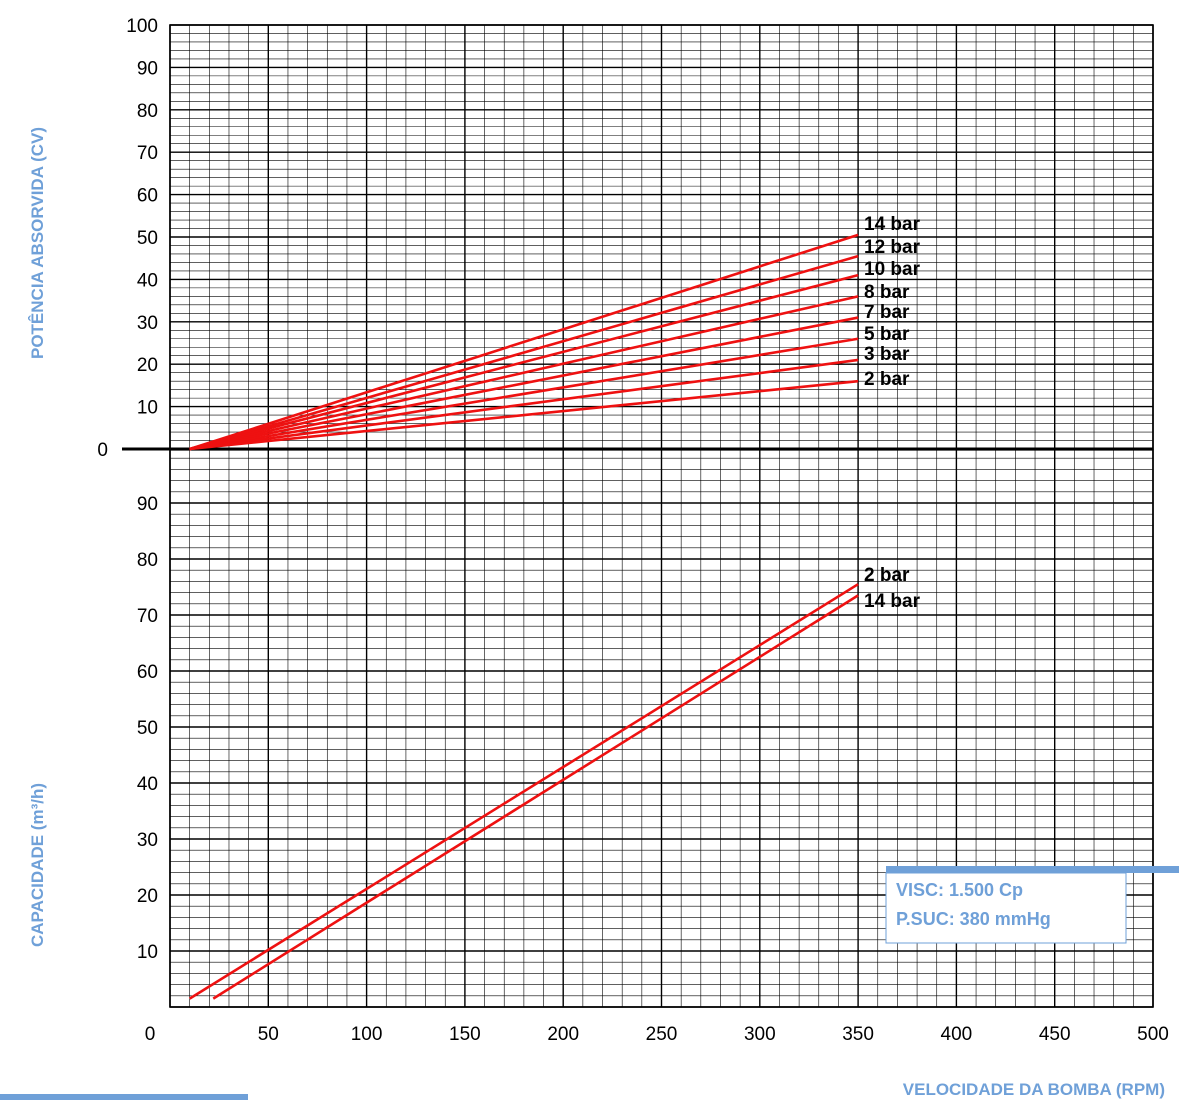 This screenshot has width=1179, height=1102. I want to click on capacity-curve-label: 2 bar, so click(887, 575).